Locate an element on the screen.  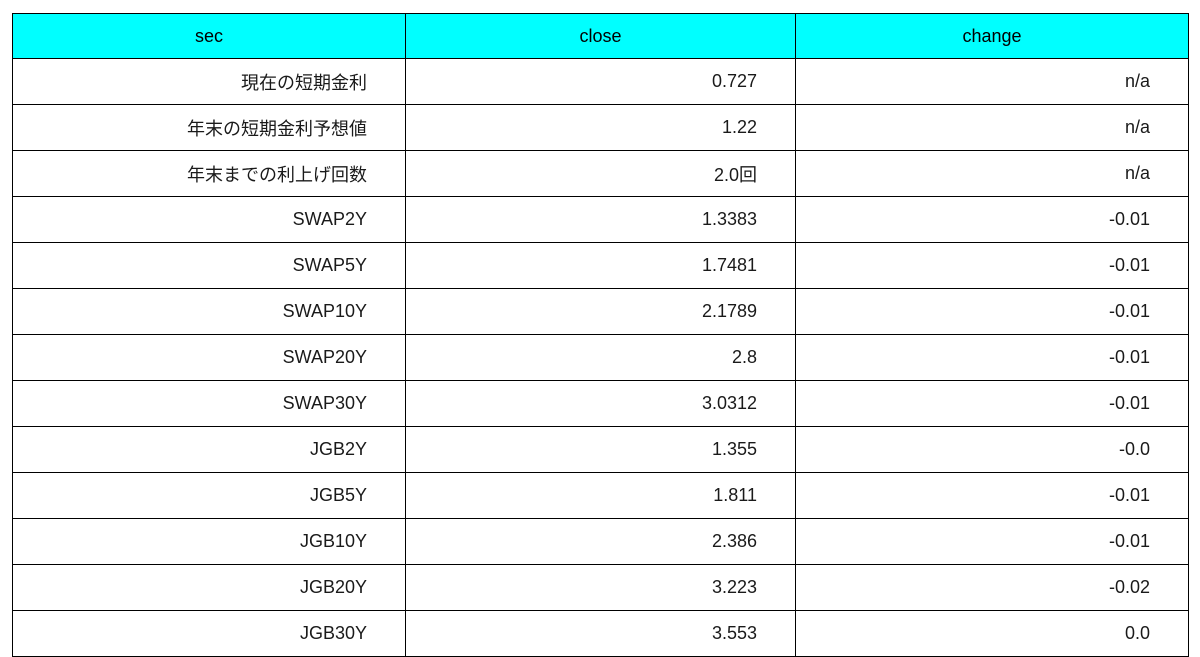
cell-sec: SWAP10Y is located at coordinates (209, 311).